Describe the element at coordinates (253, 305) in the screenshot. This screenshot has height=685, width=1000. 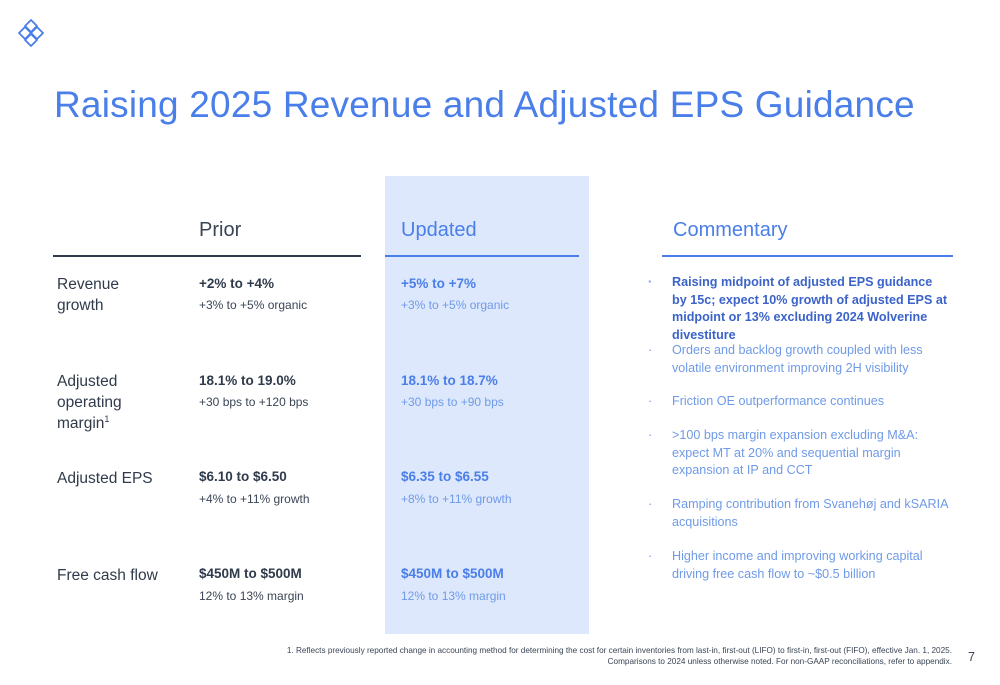
I see `prior-revenue-organic: +3% to +5% organic` at that location.